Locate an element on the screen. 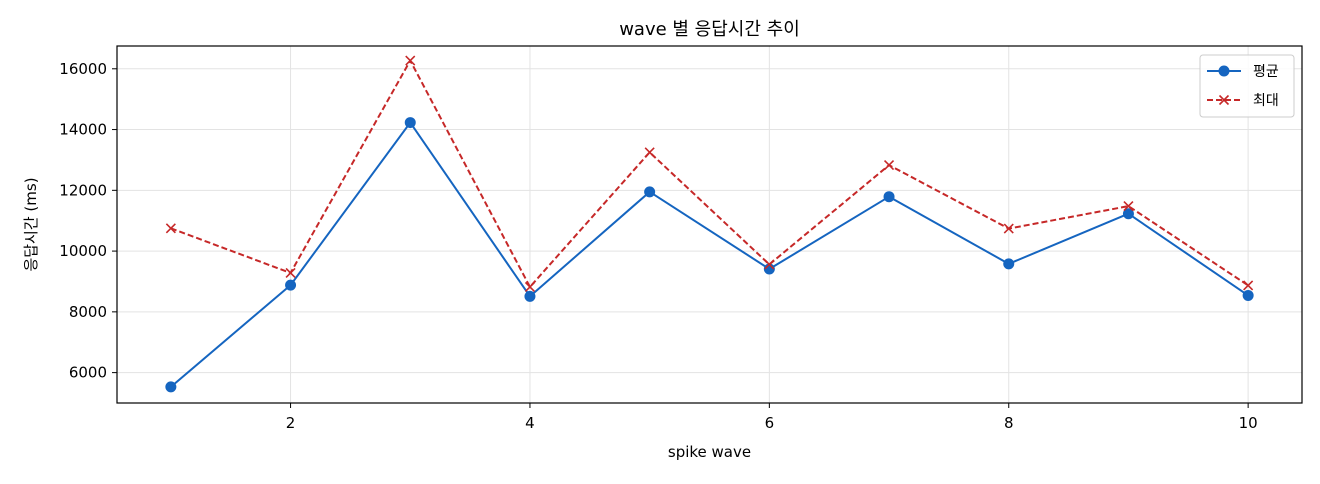  y-tick-label: 16000 is located at coordinates (83, 69).